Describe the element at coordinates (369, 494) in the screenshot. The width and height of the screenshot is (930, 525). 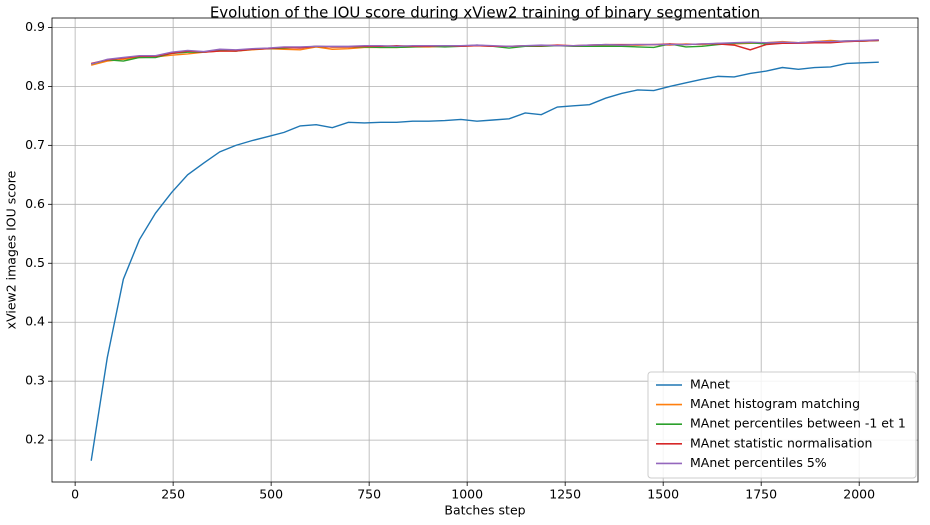
I see `x-tick-label: 750` at that location.